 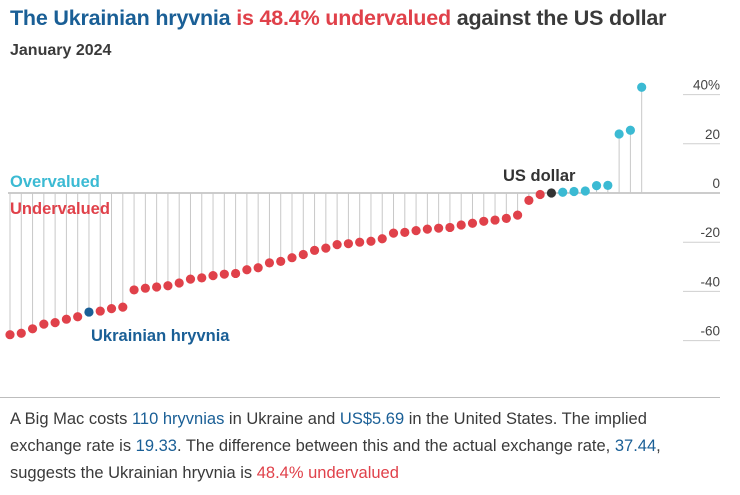 I want to click on desc-text-2: in Ukraine and, so click(x=282, y=419).